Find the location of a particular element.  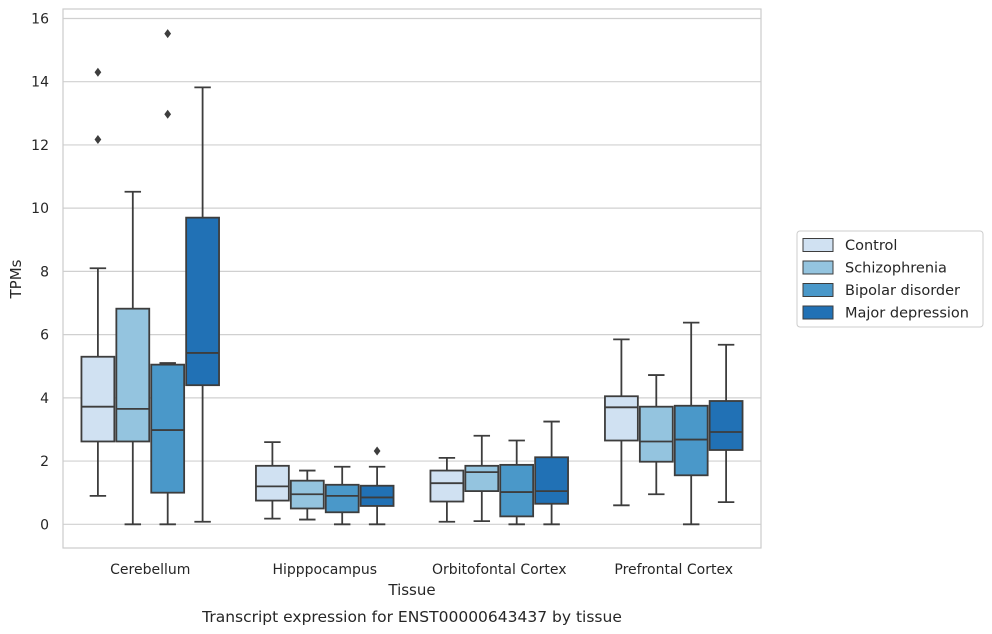

x-tick-label: Prefrontal Cortex is located at coordinates (673, 570).